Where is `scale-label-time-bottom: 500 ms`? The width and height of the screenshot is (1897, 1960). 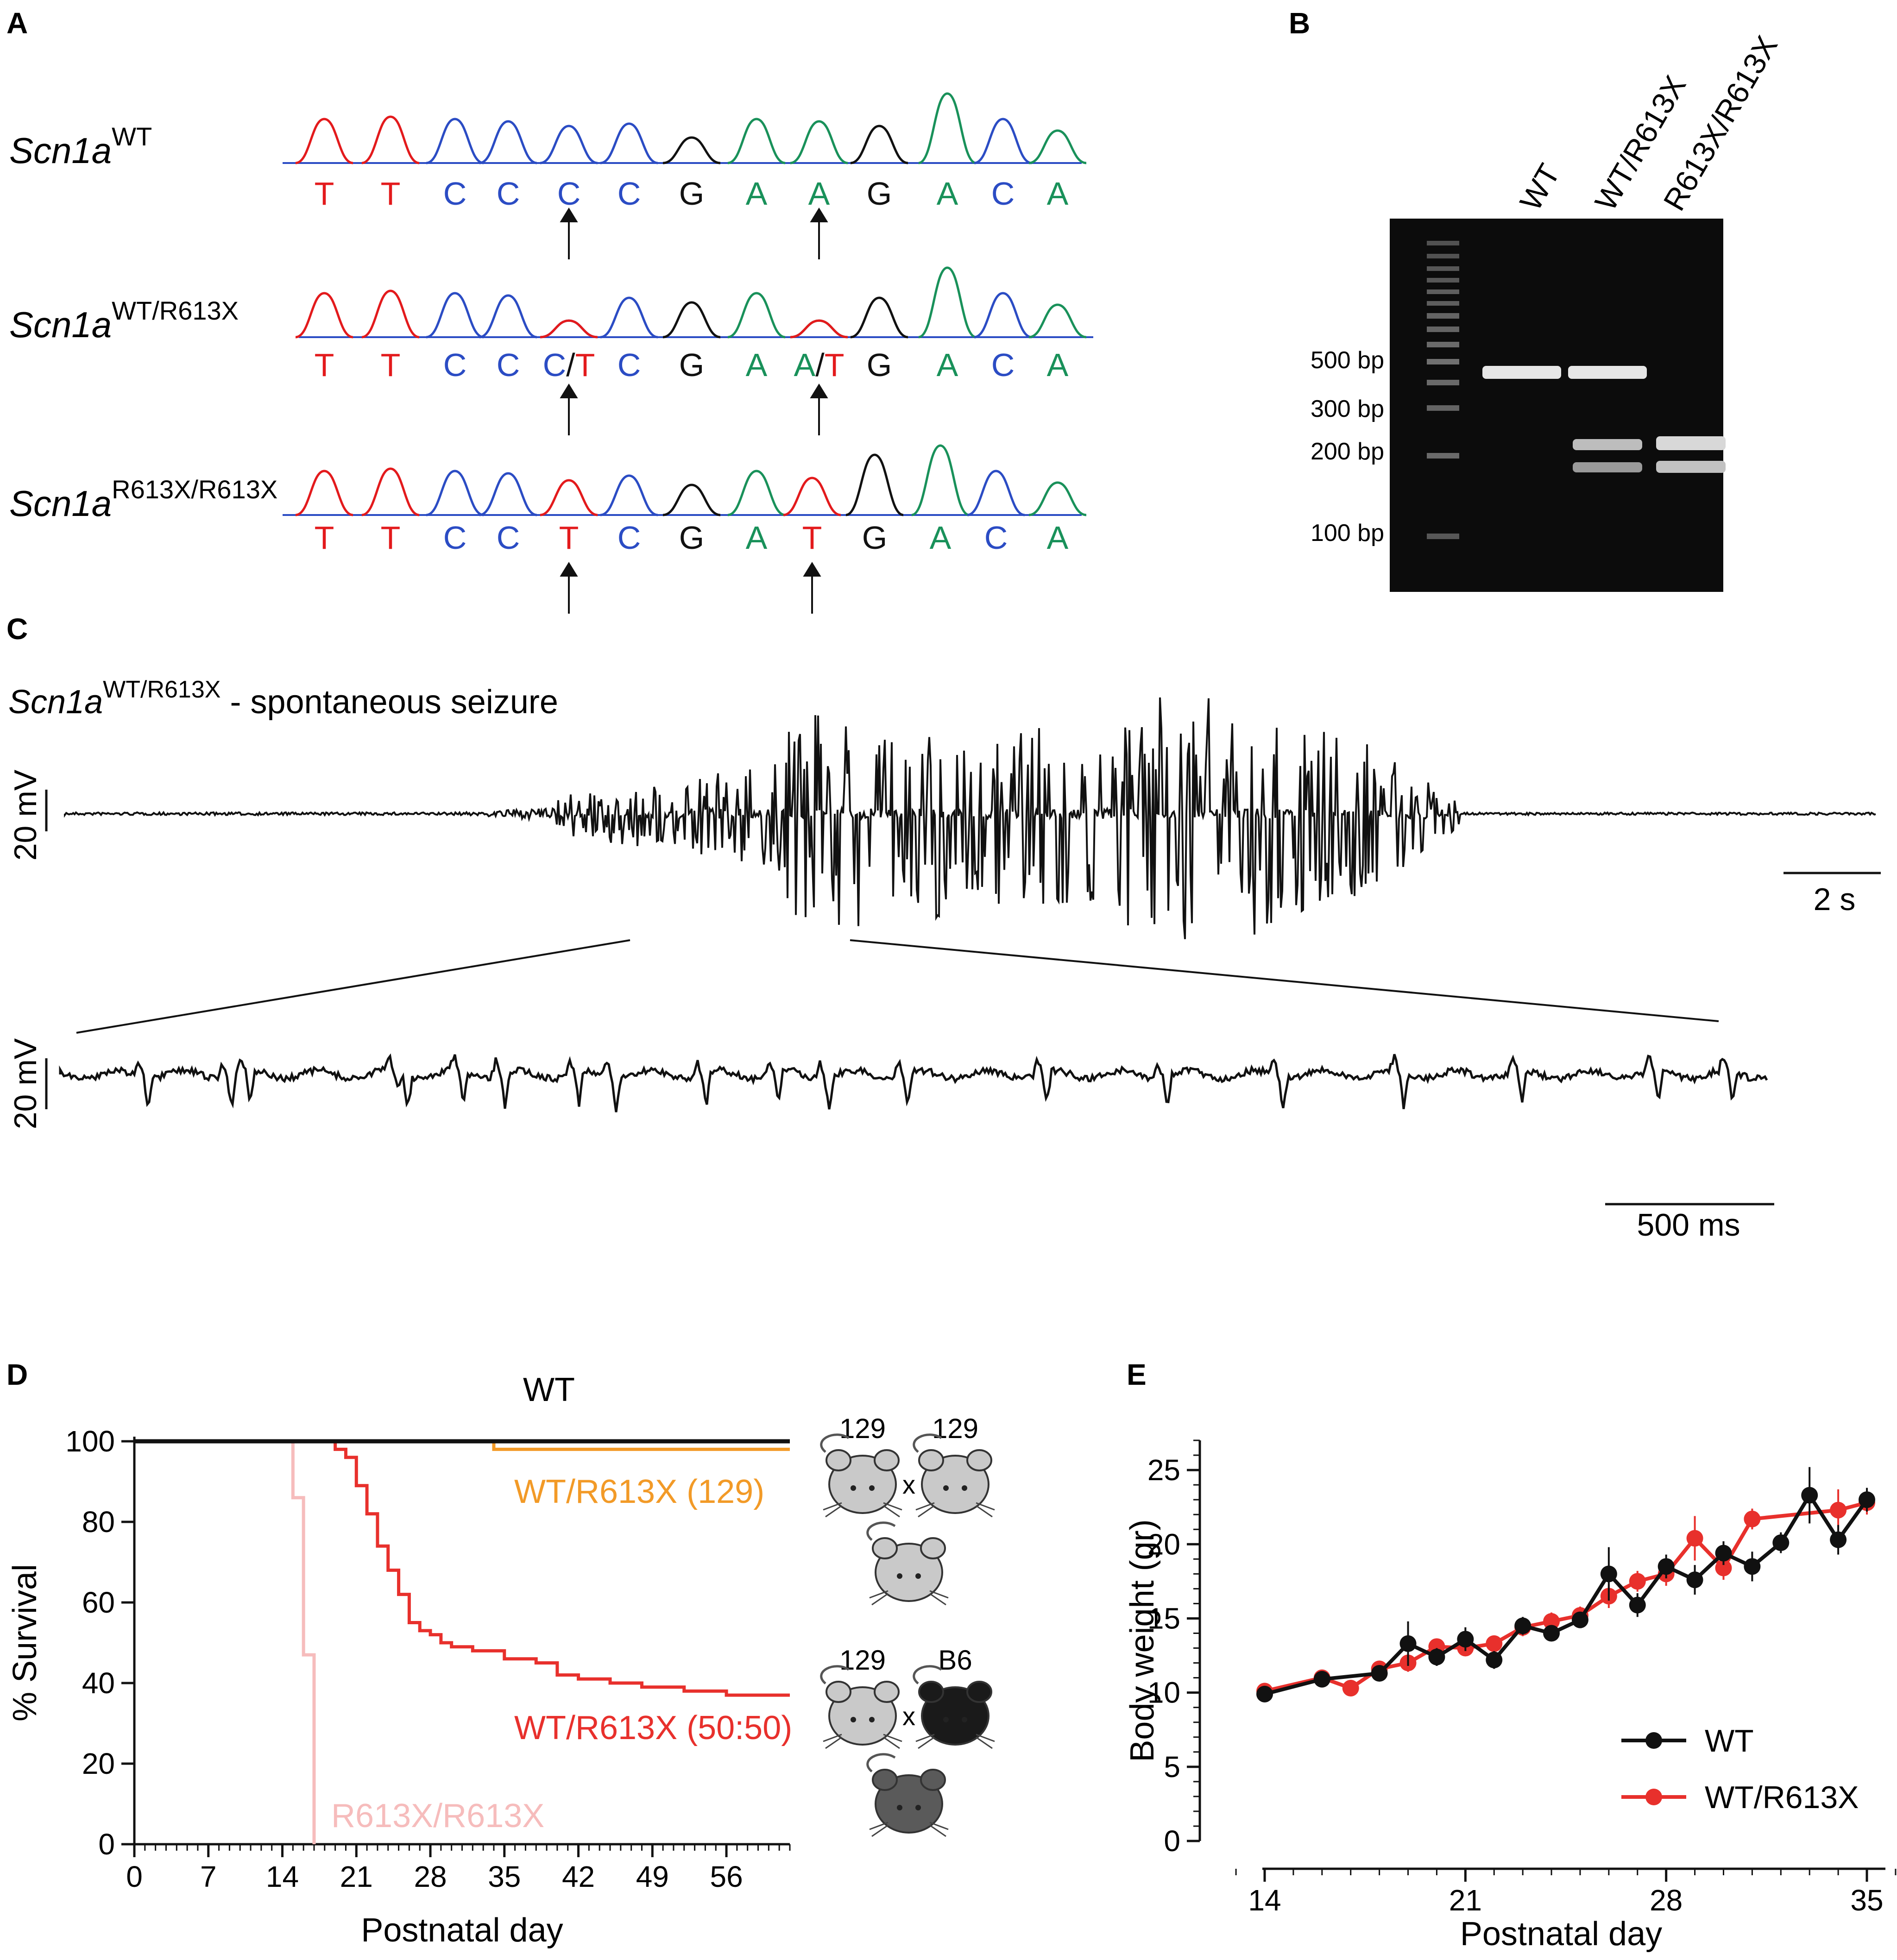 scale-label-time-bottom: 500 ms is located at coordinates (1688, 1225).